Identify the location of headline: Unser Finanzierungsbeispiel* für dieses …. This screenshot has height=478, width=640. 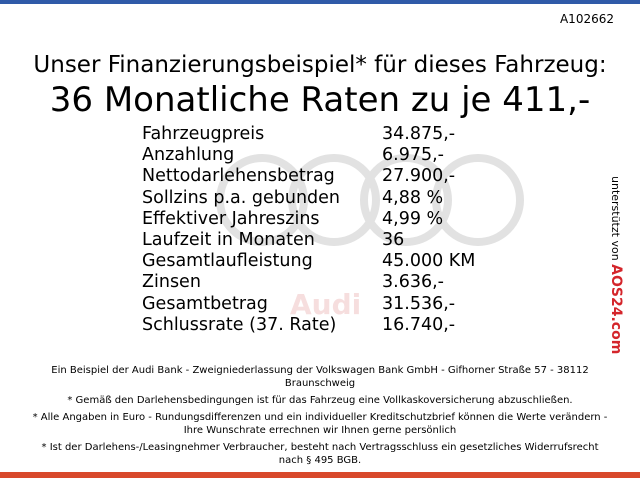
(320, 65).